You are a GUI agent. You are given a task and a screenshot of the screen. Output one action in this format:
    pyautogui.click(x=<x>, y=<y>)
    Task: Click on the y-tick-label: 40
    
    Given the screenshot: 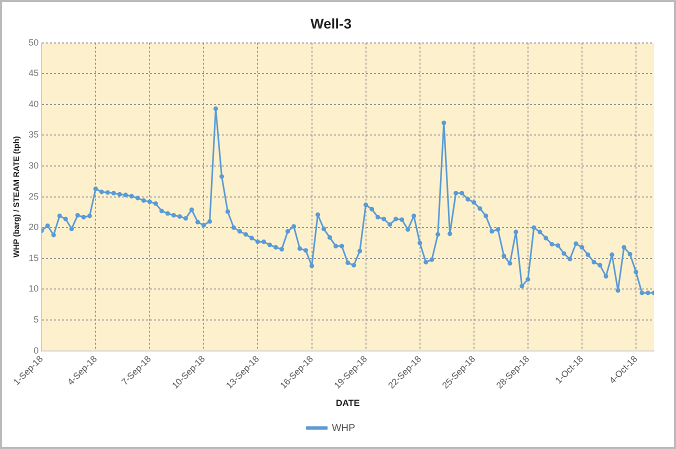 What is the action you would take?
    pyautogui.click(x=33, y=103)
    